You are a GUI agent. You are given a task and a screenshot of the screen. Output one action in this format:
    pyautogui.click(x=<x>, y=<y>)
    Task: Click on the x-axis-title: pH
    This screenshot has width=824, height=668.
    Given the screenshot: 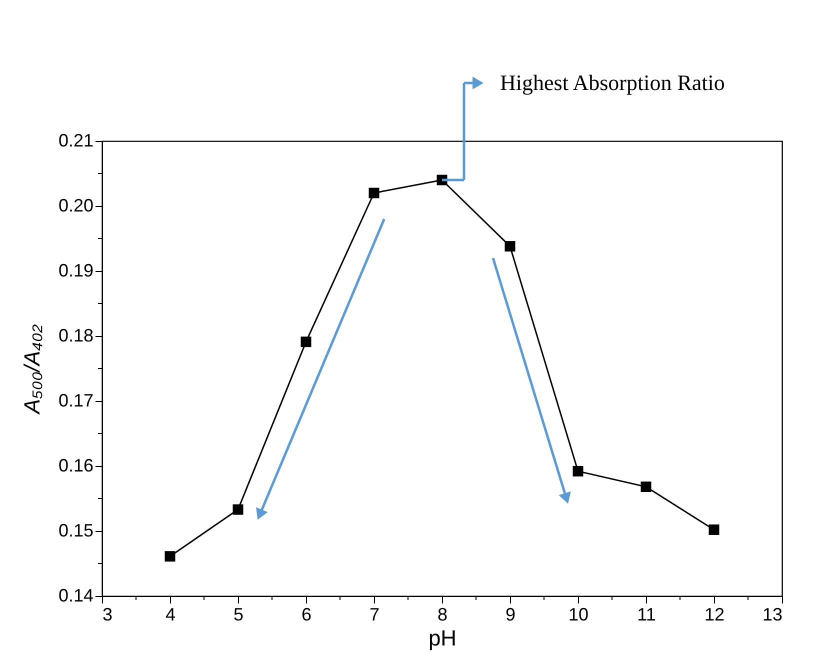 What is the action you would take?
    pyautogui.click(x=442, y=638)
    